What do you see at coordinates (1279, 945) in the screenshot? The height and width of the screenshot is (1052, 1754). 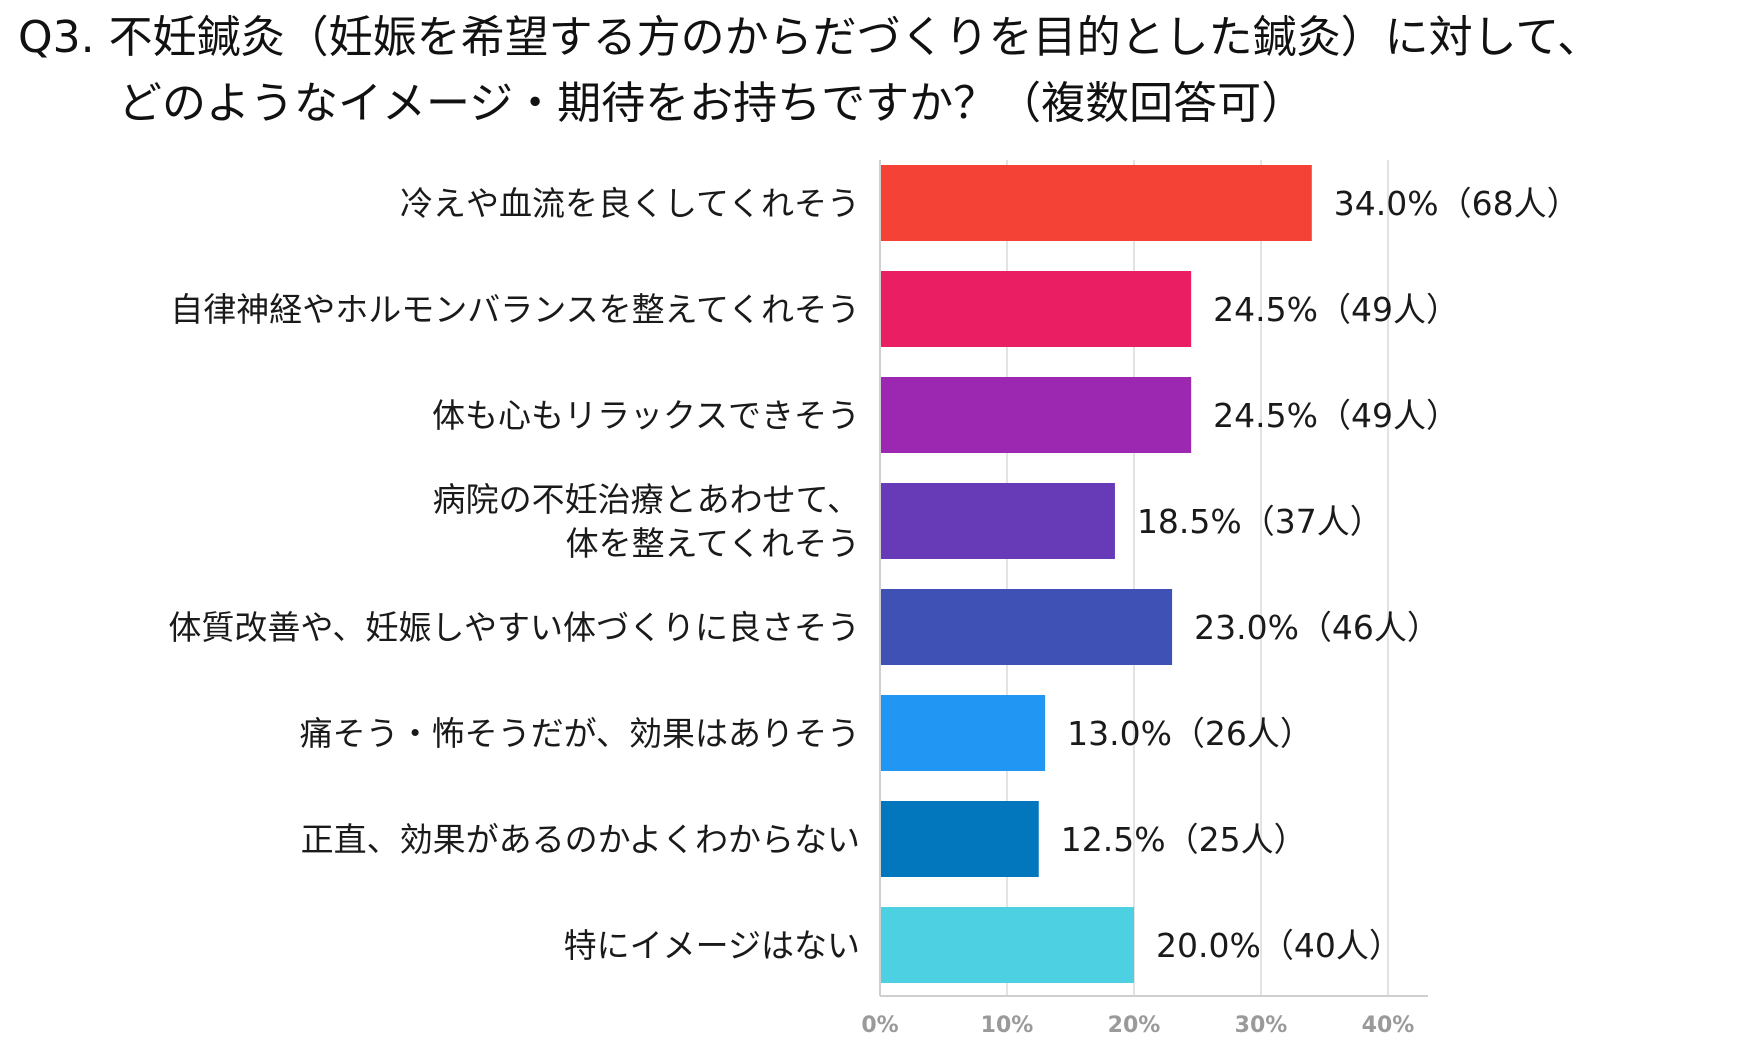 I see `value-label-8: 20.0%（40人）` at bounding box center [1279, 945].